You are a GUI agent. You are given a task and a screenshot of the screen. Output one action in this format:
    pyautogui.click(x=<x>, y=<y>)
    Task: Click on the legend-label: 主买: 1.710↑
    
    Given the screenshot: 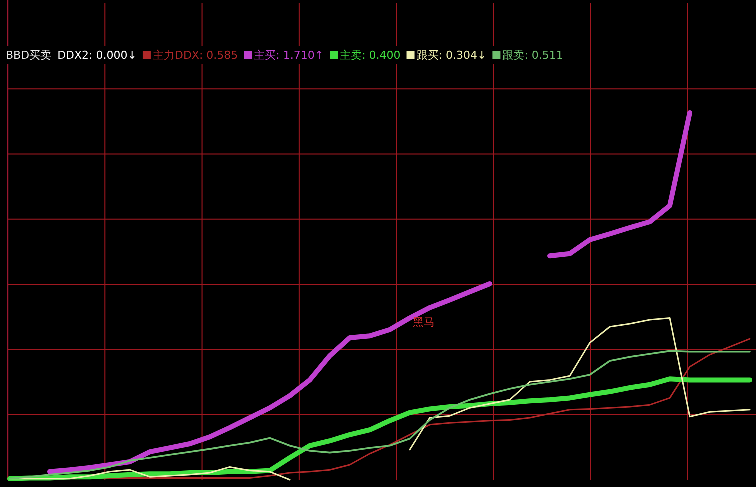 What is the action you would take?
    pyautogui.click(x=289, y=55)
    